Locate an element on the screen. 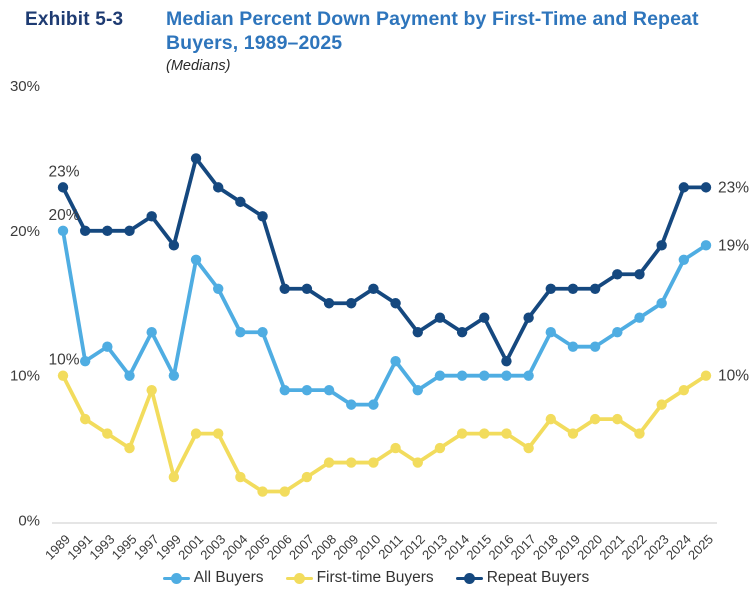  y-axis-tick-label: 0% is located at coordinates (29, 521).